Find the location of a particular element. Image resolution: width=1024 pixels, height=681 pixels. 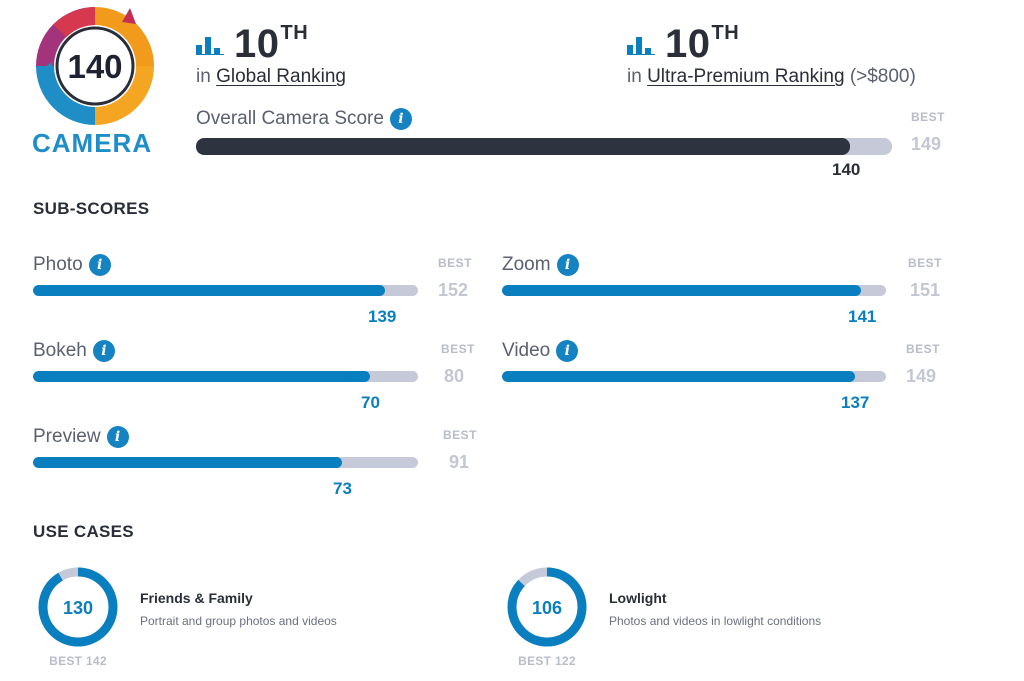

badge-ring-icon: 140 is located at coordinates (95, 66).